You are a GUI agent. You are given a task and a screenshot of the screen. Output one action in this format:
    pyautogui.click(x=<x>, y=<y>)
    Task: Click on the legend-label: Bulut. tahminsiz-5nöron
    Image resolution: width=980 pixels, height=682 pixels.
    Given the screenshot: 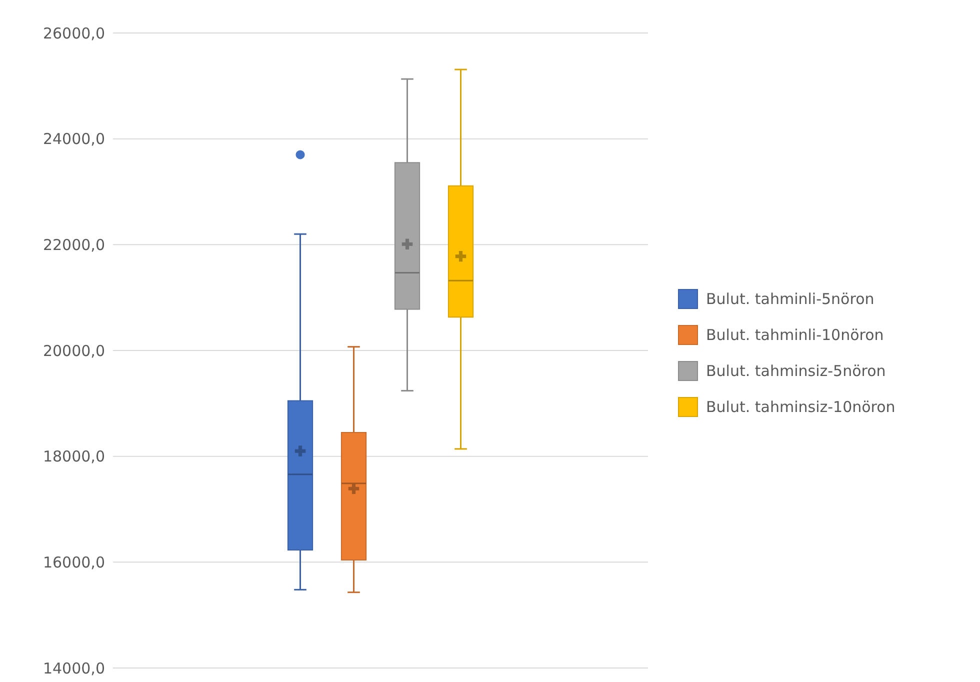 What is the action you would take?
    pyautogui.click(x=796, y=371)
    